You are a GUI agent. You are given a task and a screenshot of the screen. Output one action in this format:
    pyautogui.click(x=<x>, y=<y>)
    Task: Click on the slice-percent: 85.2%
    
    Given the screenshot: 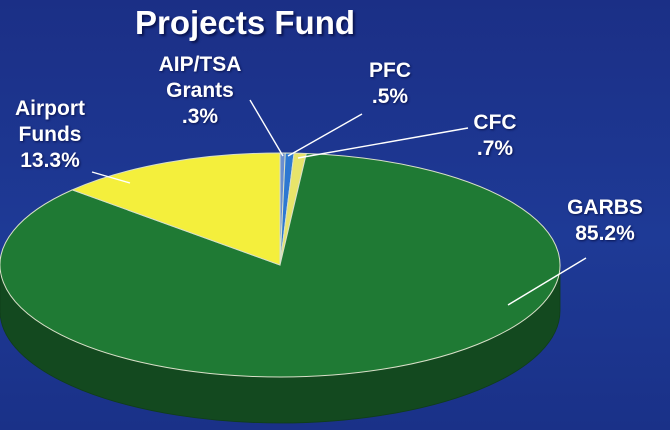 What is the action you would take?
    pyautogui.click(x=605, y=233)
    